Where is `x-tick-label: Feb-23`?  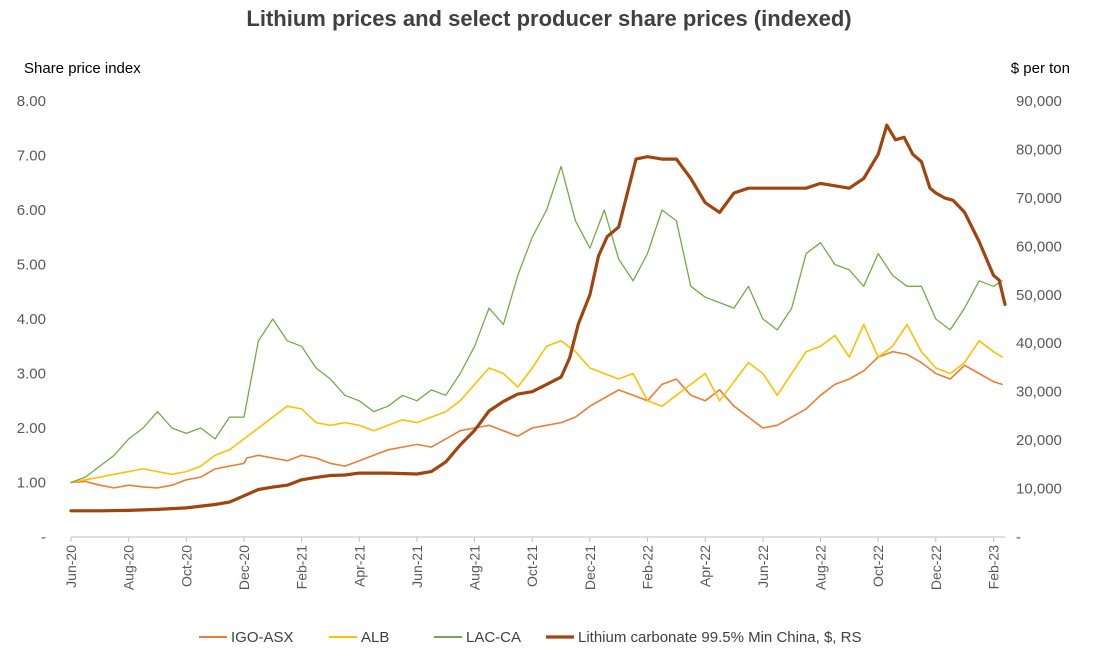
x-tick-label: Feb-23 is located at coordinates (993, 567).